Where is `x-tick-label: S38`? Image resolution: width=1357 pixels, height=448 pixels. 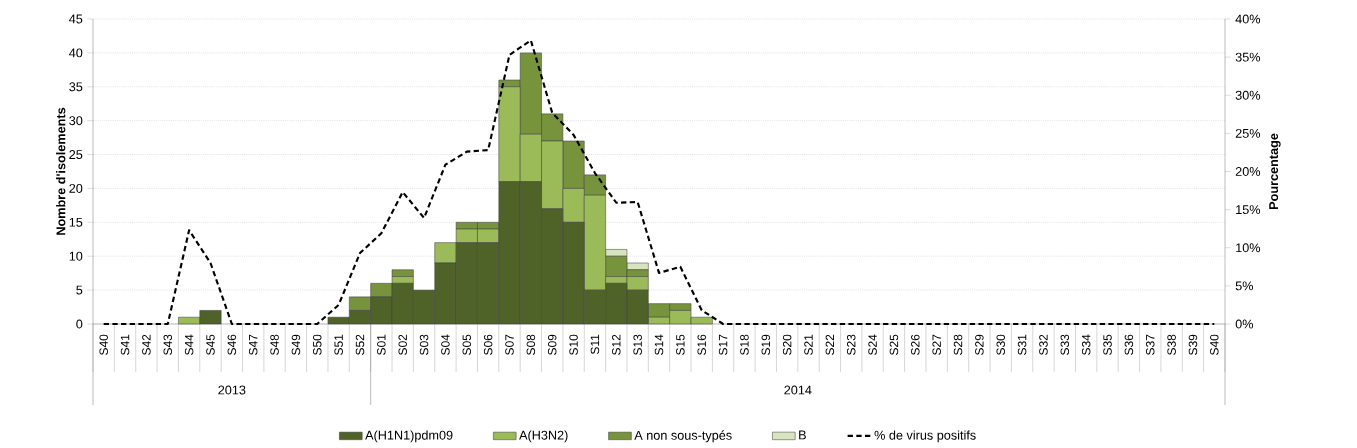
x-tick-label: S38 is located at coordinates (1171, 344).